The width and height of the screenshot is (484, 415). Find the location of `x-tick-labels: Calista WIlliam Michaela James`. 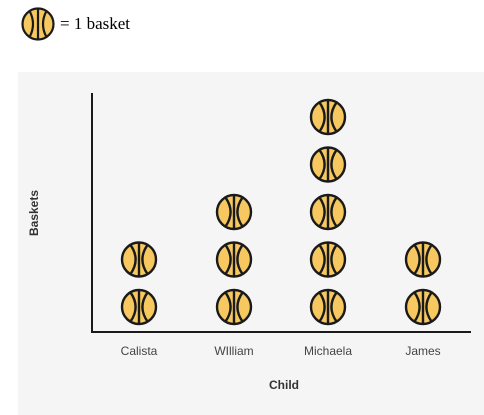

x-tick-labels: Calista WIlliam Michaela James is located at coordinates (281, 351).